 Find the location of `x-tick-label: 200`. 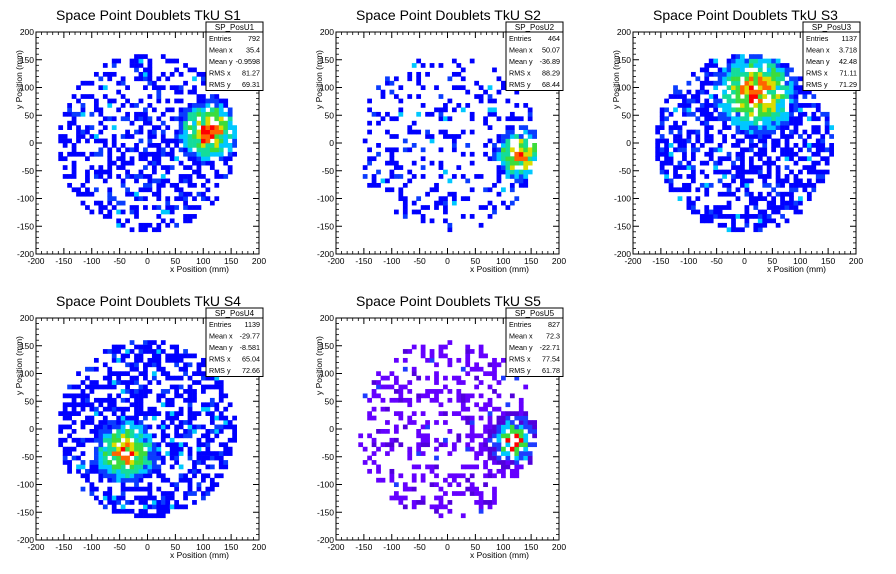

x-tick-label: 200 is located at coordinates (259, 261).